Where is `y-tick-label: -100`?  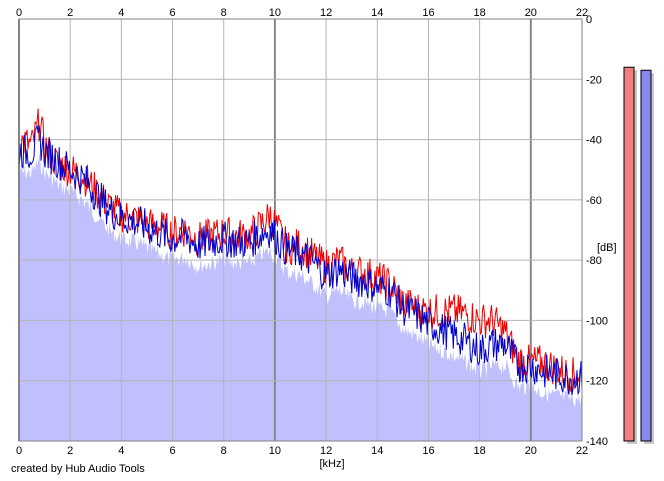 y-tick-label: -100 is located at coordinates (597, 321).